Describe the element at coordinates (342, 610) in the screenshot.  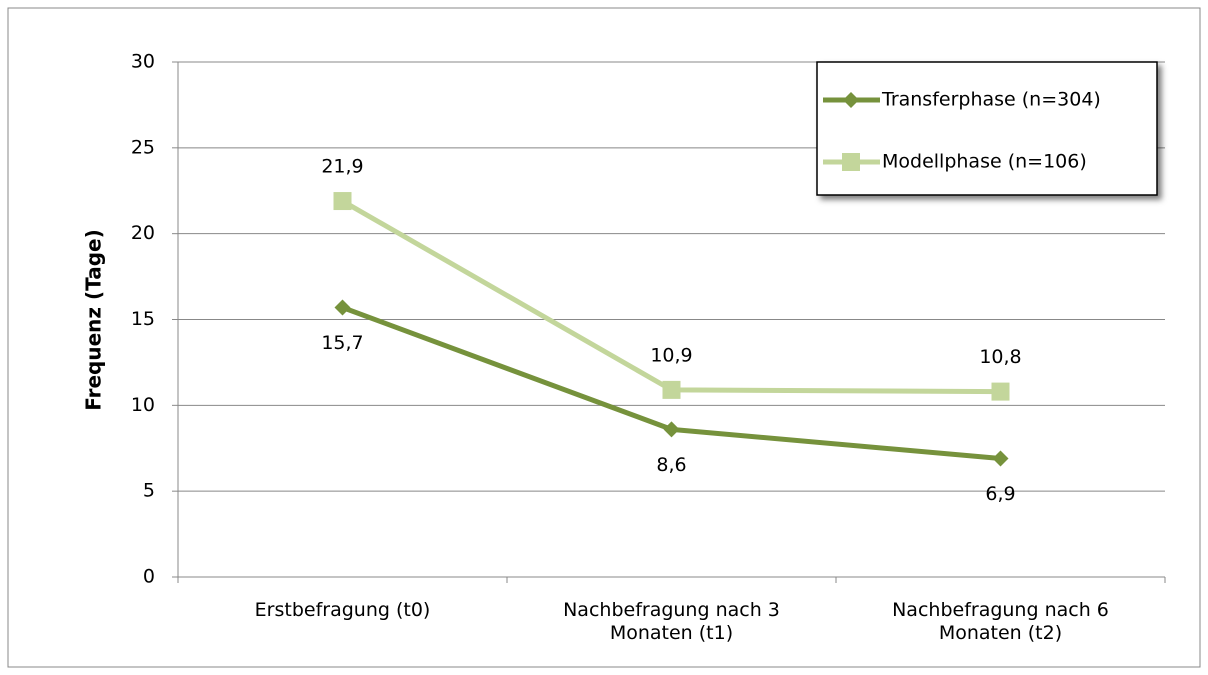
I see `x-tick-label: Erstbefragung (t0)` at that location.